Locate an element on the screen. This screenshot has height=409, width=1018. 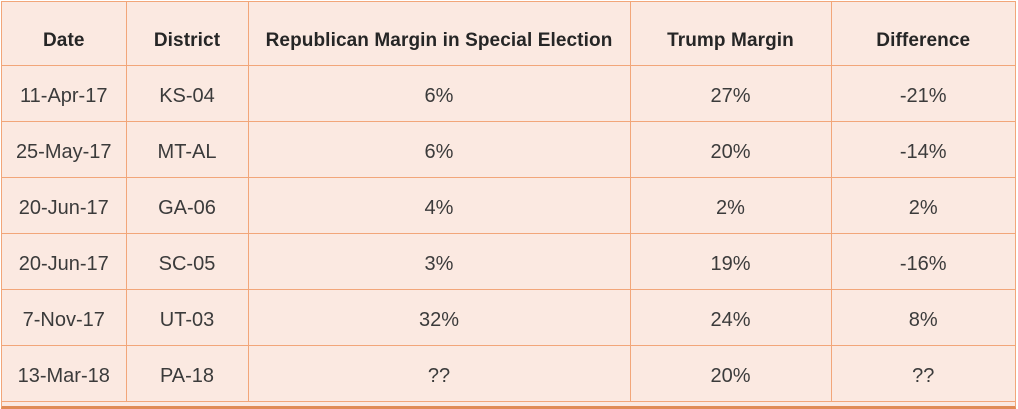
table-row: 13-Mar-18 PA-18 ?? 20% ?? is located at coordinates (508, 373).